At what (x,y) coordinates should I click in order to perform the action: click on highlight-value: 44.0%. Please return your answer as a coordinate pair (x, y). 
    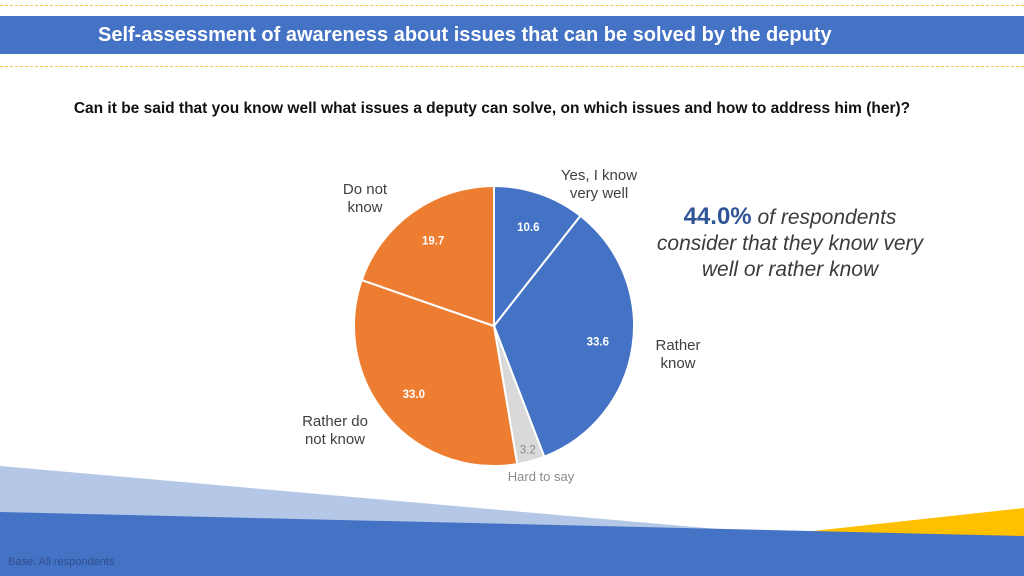
    Looking at the image, I should click on (717, 216).